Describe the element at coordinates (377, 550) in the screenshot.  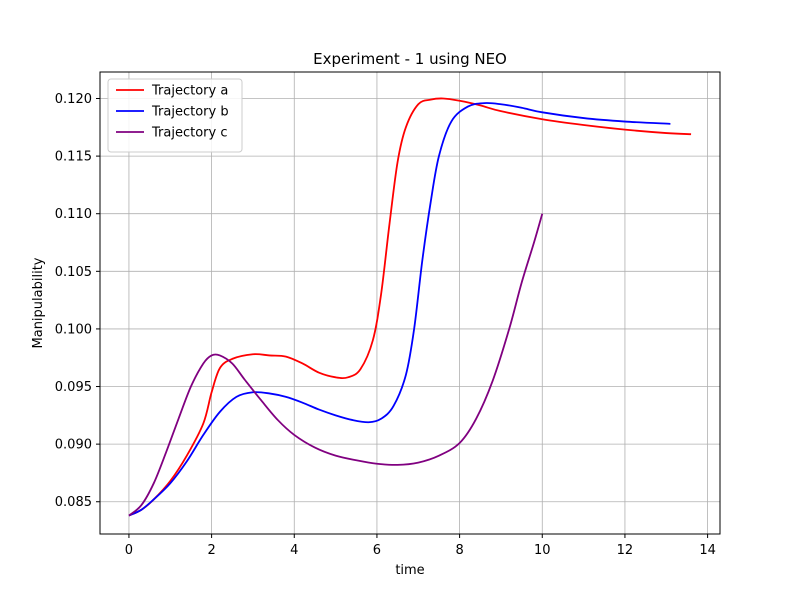
I see `x-tick-label: 6` at that location.